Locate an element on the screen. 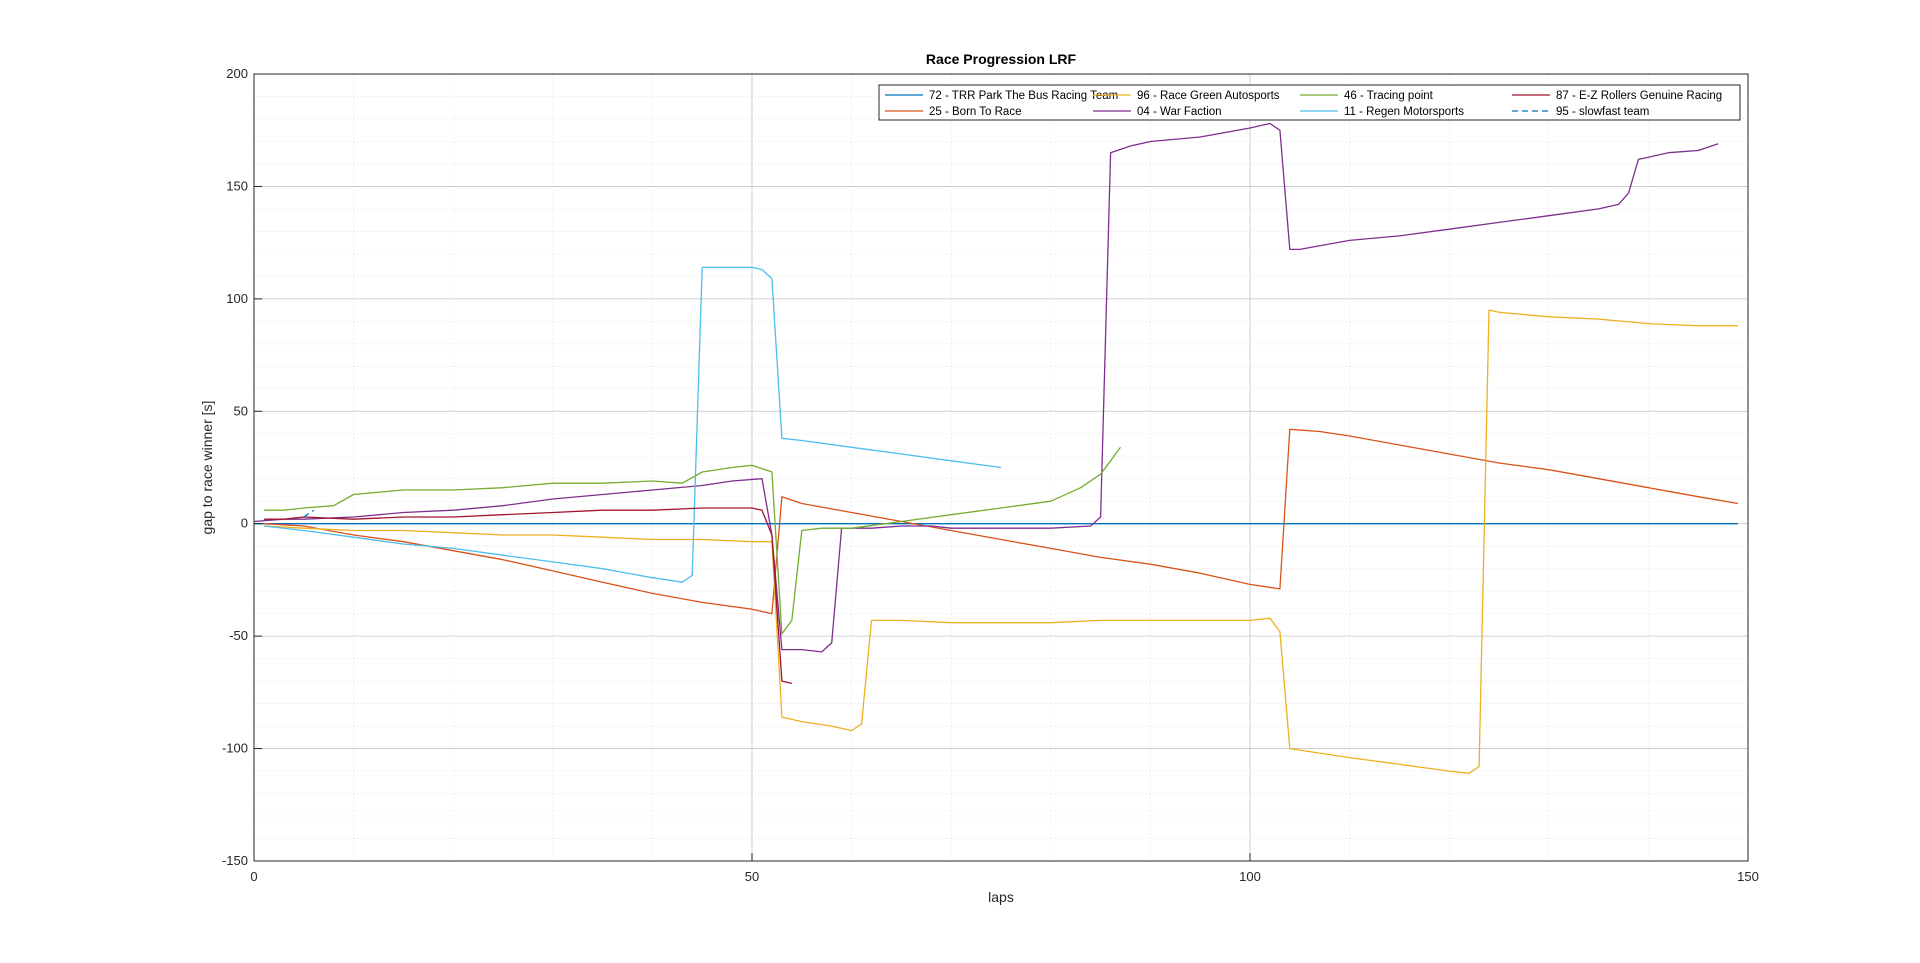  legend-entry-1: 25 - Born To Race is located at coordinates (975, 112).